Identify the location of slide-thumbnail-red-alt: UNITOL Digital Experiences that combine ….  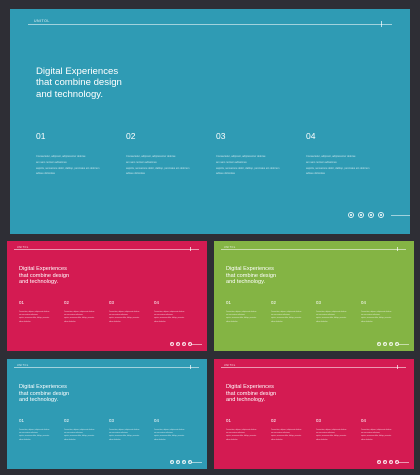
(314, 414).